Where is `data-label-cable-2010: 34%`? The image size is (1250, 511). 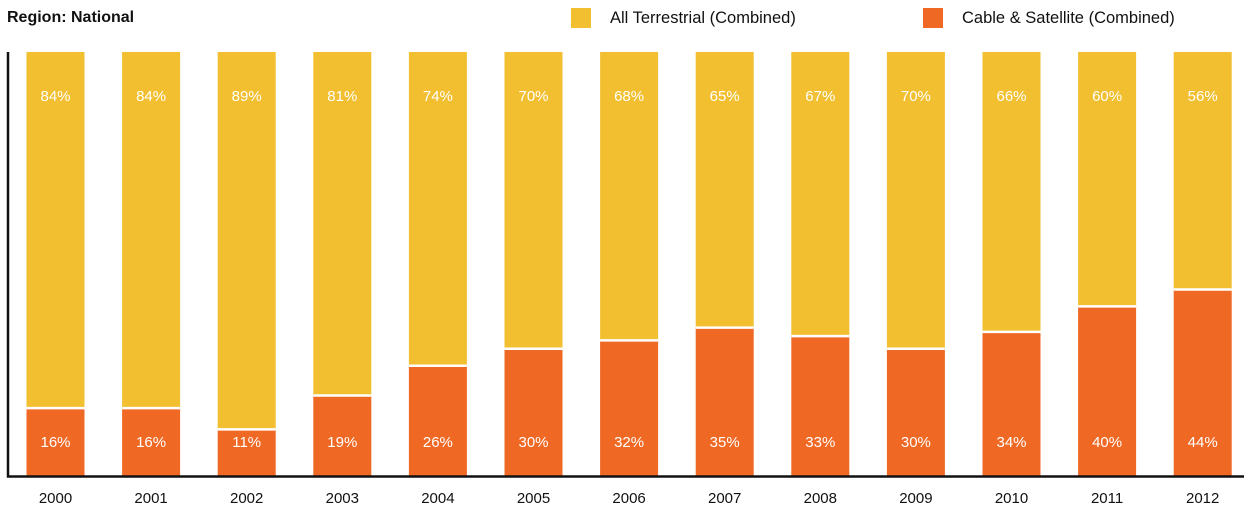 data-label-cable-2010: 34% is located at coordinates (1011, 442).